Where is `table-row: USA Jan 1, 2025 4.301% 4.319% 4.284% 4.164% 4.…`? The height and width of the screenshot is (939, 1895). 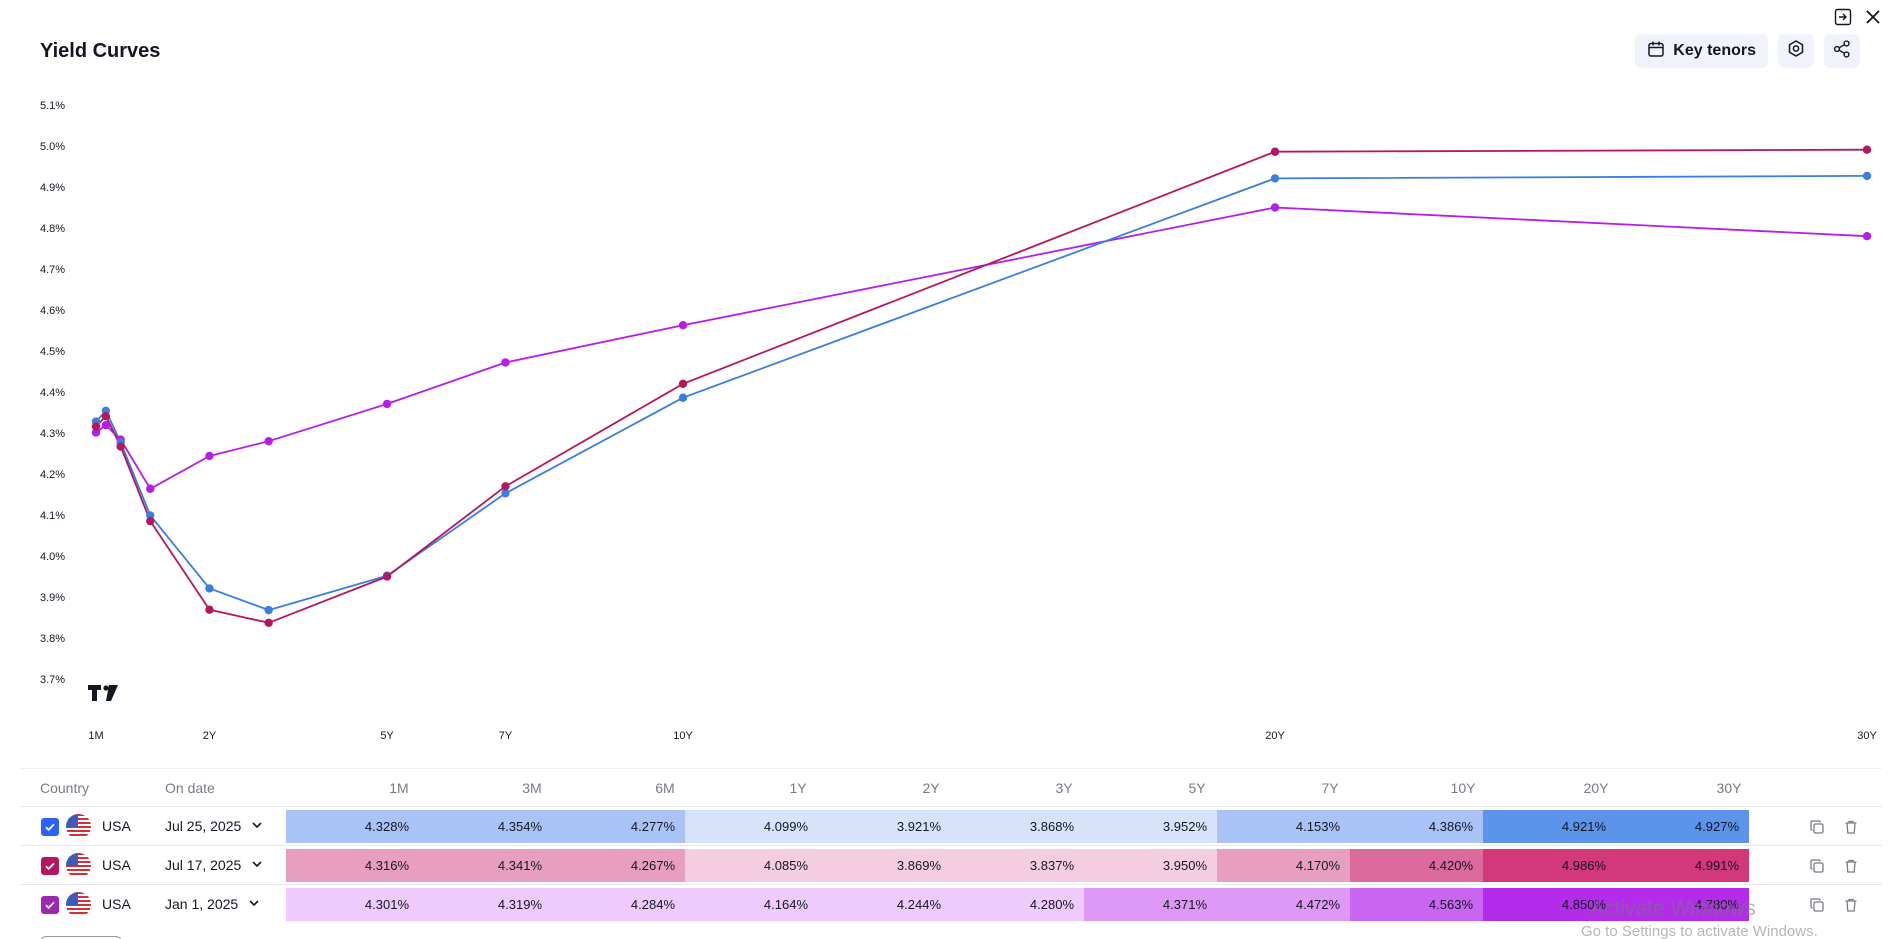 table-row: USA Jan 1, 2025 4.301% 4.319% 4.284% 4.164% 4.… is located at coordinates (951, 903).